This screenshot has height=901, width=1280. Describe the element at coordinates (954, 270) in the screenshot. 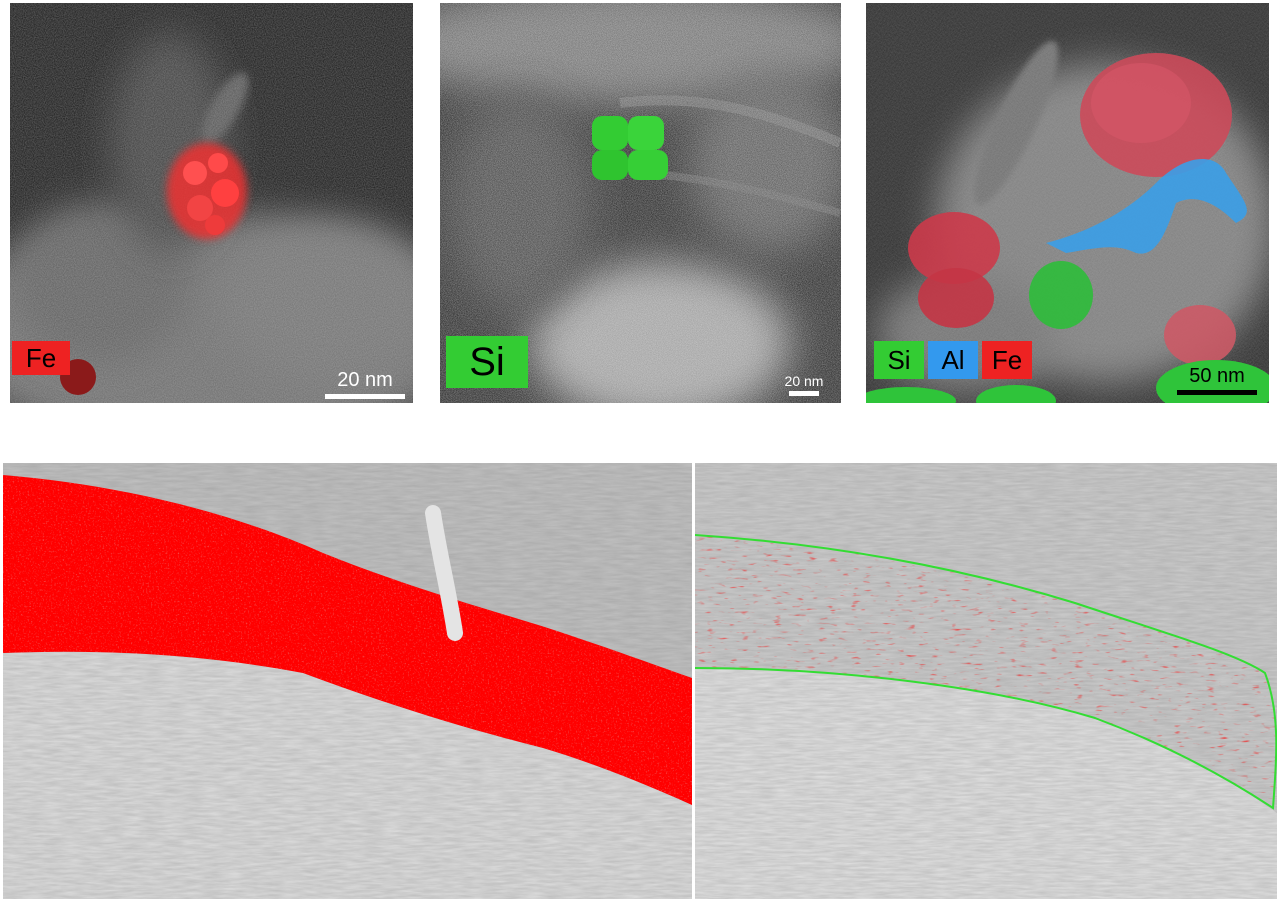

I see `fe-particle-left` at that location.